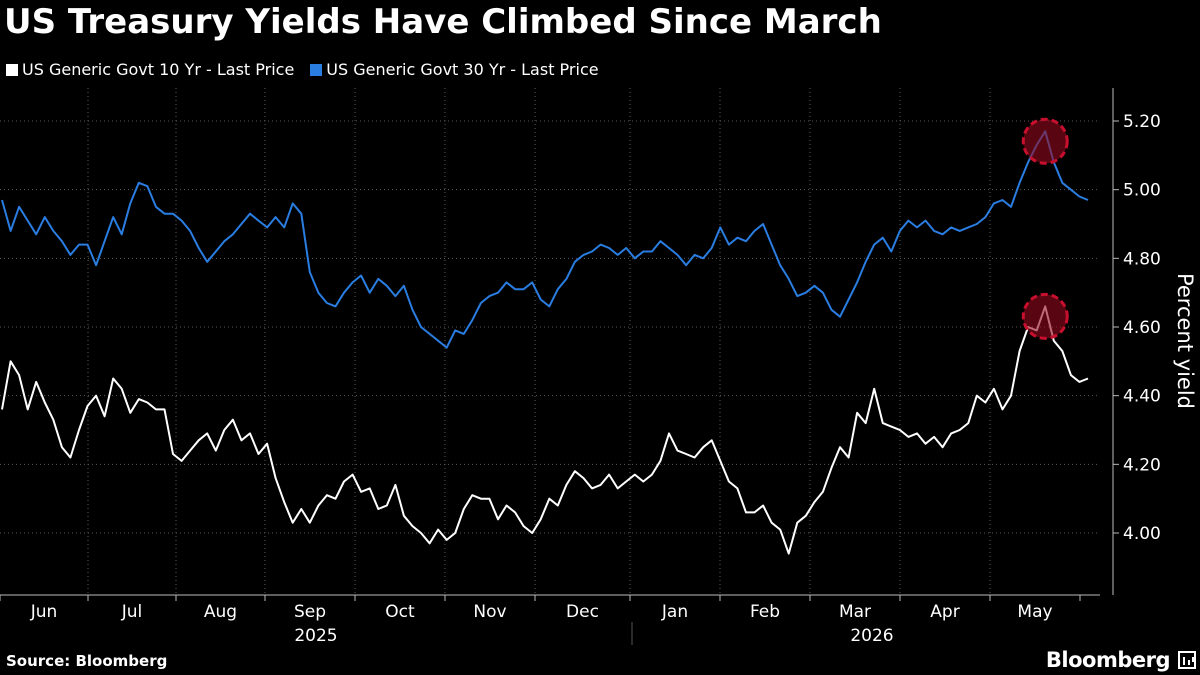 The height and width of the screenshot is (675, 1200). What do you see at coordinates (765, 612) in the screenshot?
I see `x-month-label: Feb` at bounding box center [765, 612].